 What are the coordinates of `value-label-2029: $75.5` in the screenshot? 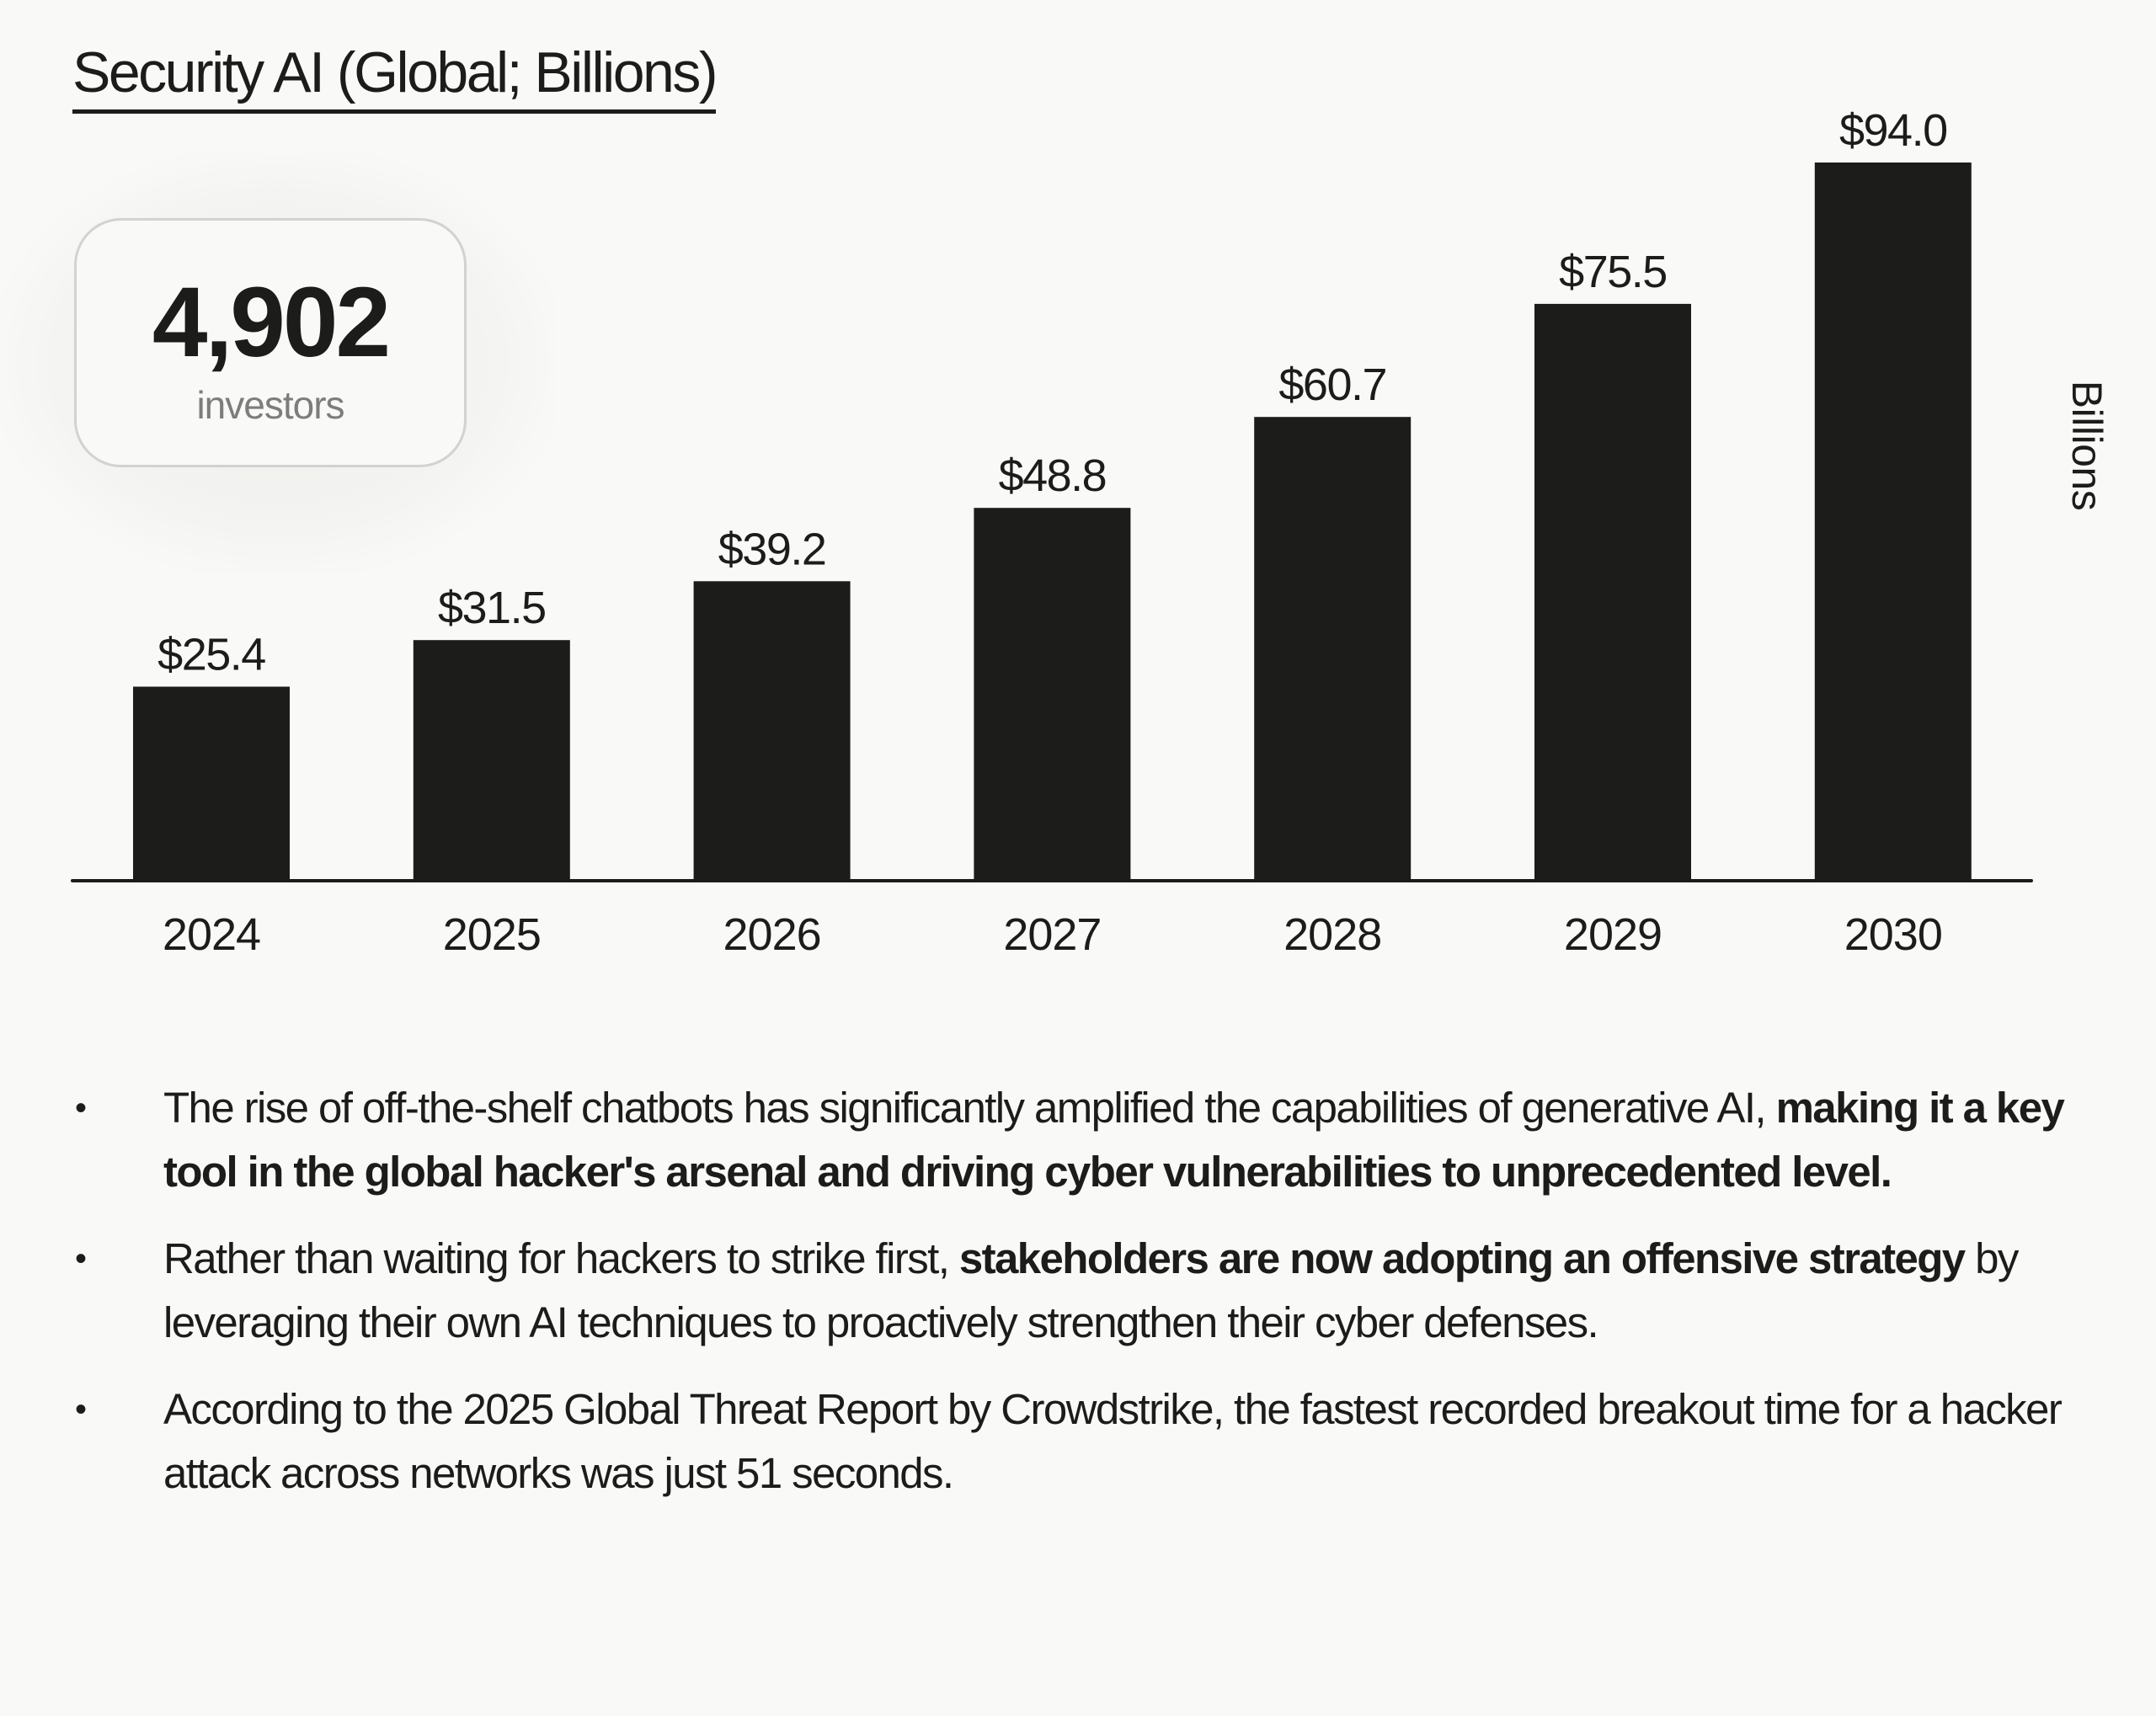 It's located at (1613, 272).